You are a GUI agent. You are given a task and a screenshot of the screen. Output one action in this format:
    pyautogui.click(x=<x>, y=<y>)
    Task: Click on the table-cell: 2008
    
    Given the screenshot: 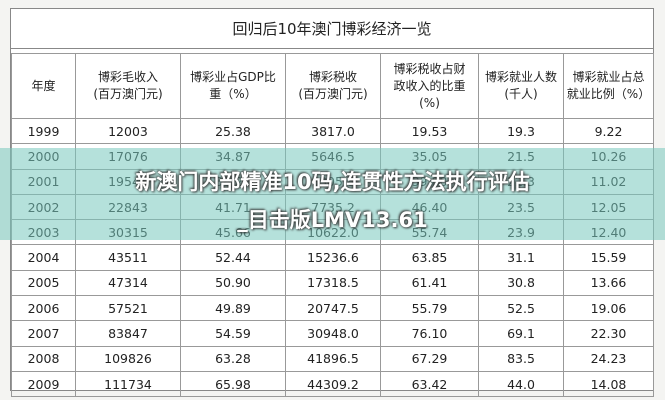 What is the action you would take?
    pyautogui.click(x=43, y=358)
    